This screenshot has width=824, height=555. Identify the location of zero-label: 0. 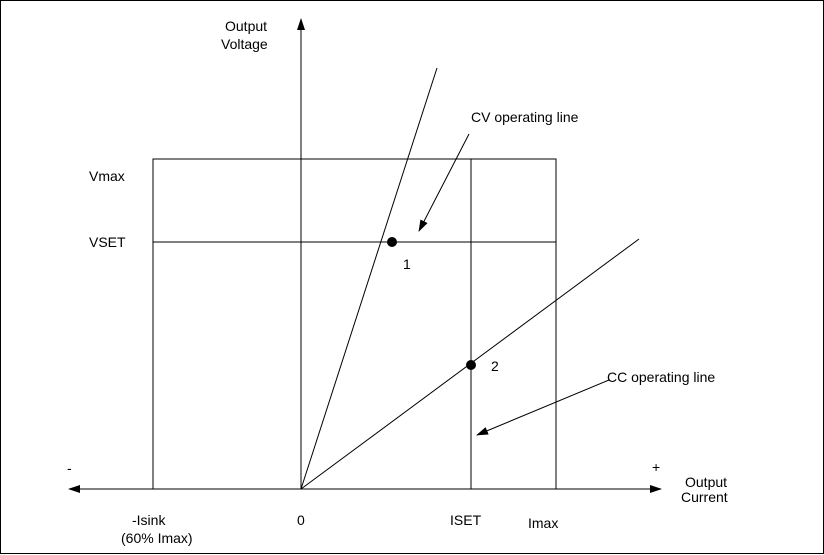
(301, 520).